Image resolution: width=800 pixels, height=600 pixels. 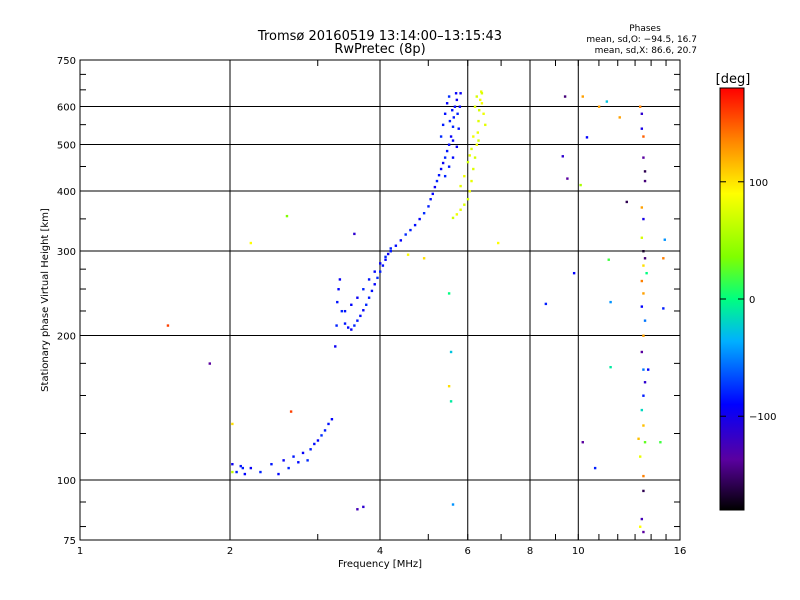 What do you see at coordinates (758, 183) in the screenshot?
I see `colorbar-tick-label: 100` at bounding box center [758, 183].